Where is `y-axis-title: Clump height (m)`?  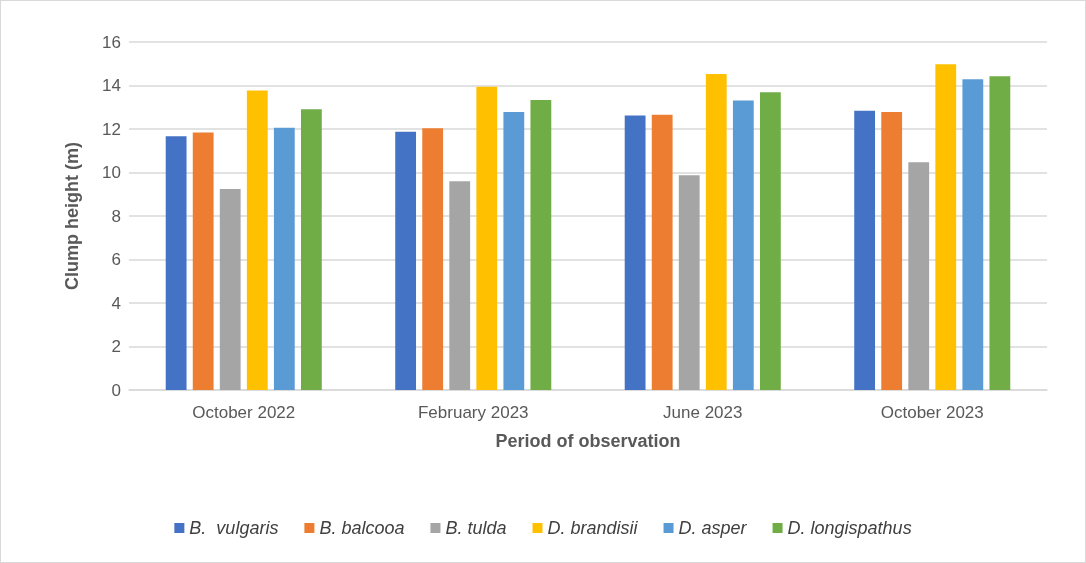 y-axis-title: Clump height (m) is located at coordinates (72, 216).